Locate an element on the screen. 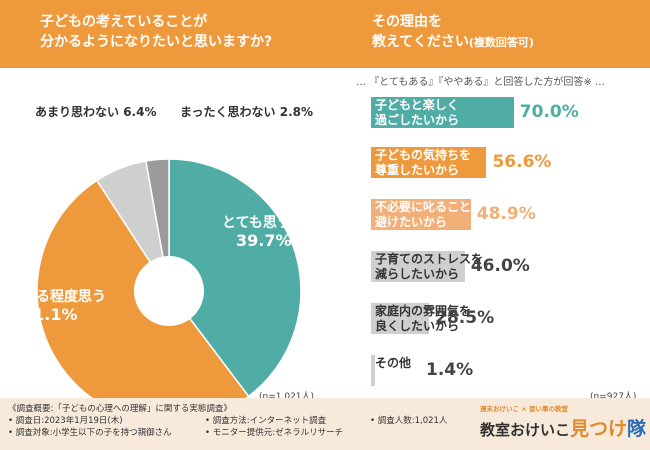  bar-value-3: 46.0% is located at coordinates (500, 266).